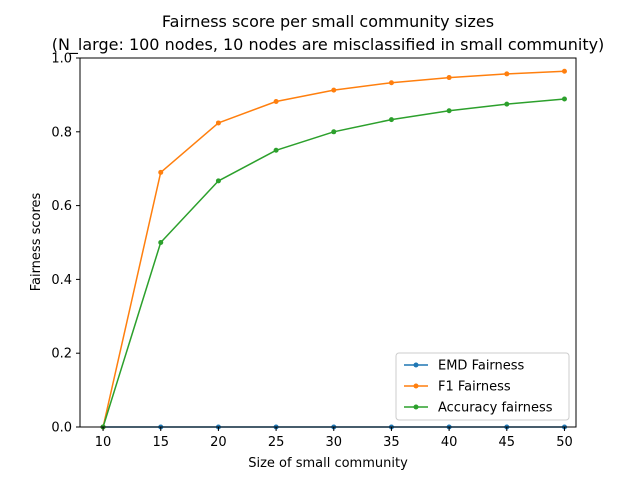 This screenshot has width=640, height=480. Describe the element at coordinates (474, 387) in the screenshot. I see `legend-label: F1 Fairness` at that location.